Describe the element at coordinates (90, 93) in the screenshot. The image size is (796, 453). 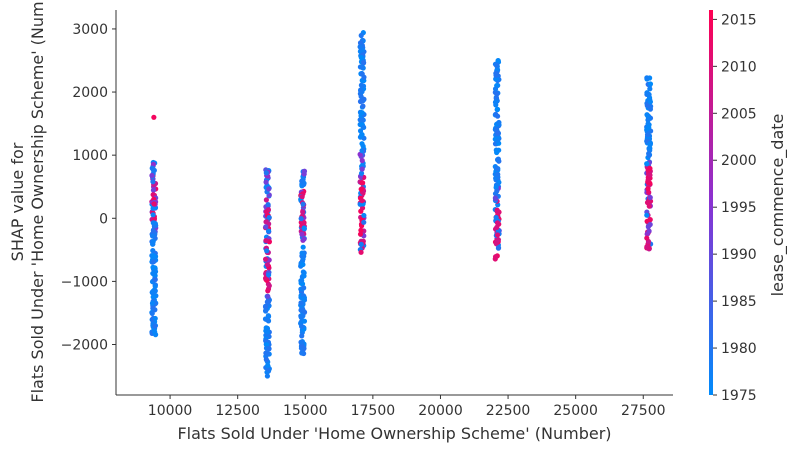
I see `y-tick-label: 2000` at that location.